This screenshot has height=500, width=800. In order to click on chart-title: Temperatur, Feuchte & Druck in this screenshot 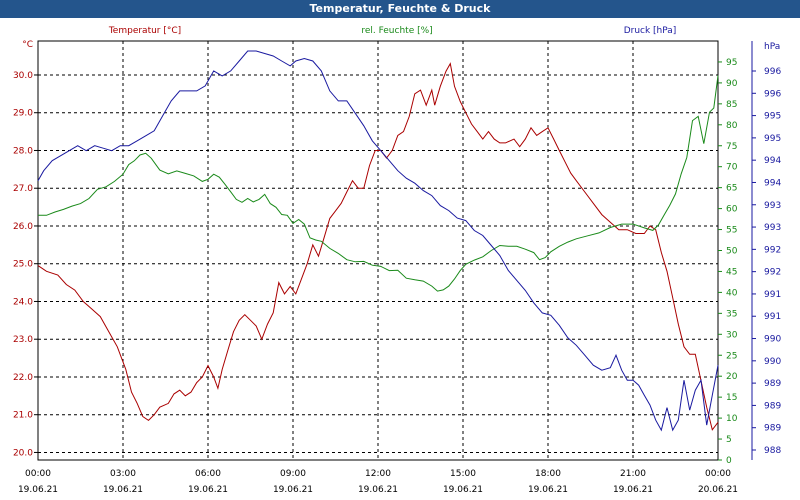, I will do `click(400, 9)`.